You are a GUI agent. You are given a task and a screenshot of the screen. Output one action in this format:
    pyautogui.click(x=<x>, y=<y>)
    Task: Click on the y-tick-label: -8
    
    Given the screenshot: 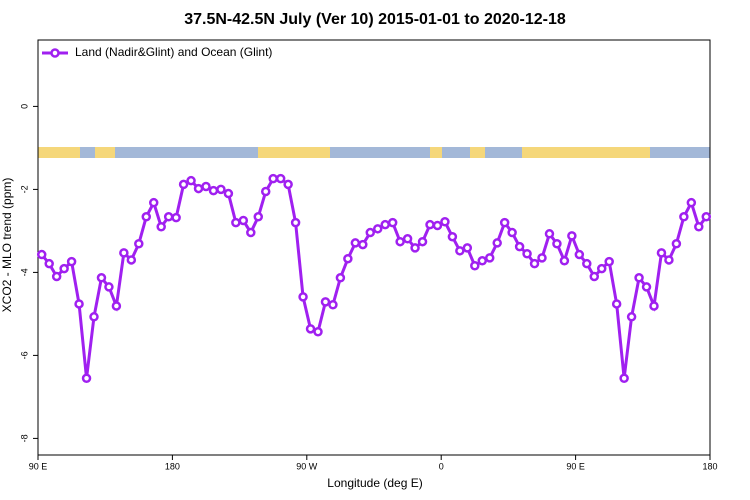 What is the action you would take?
    pyautogui.click(x=24, y=438)
    